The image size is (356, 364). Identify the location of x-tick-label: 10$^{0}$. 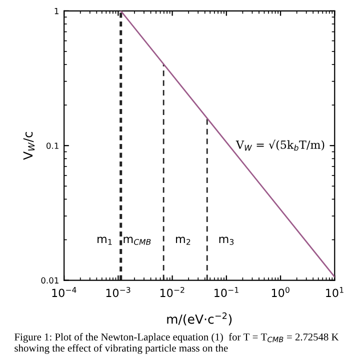
(281, 292).